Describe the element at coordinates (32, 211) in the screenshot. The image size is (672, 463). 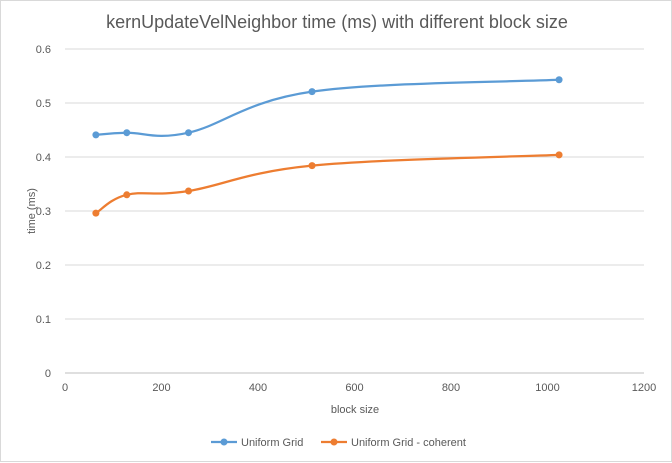
I see `y-axis-label: time (ms)` at that location.